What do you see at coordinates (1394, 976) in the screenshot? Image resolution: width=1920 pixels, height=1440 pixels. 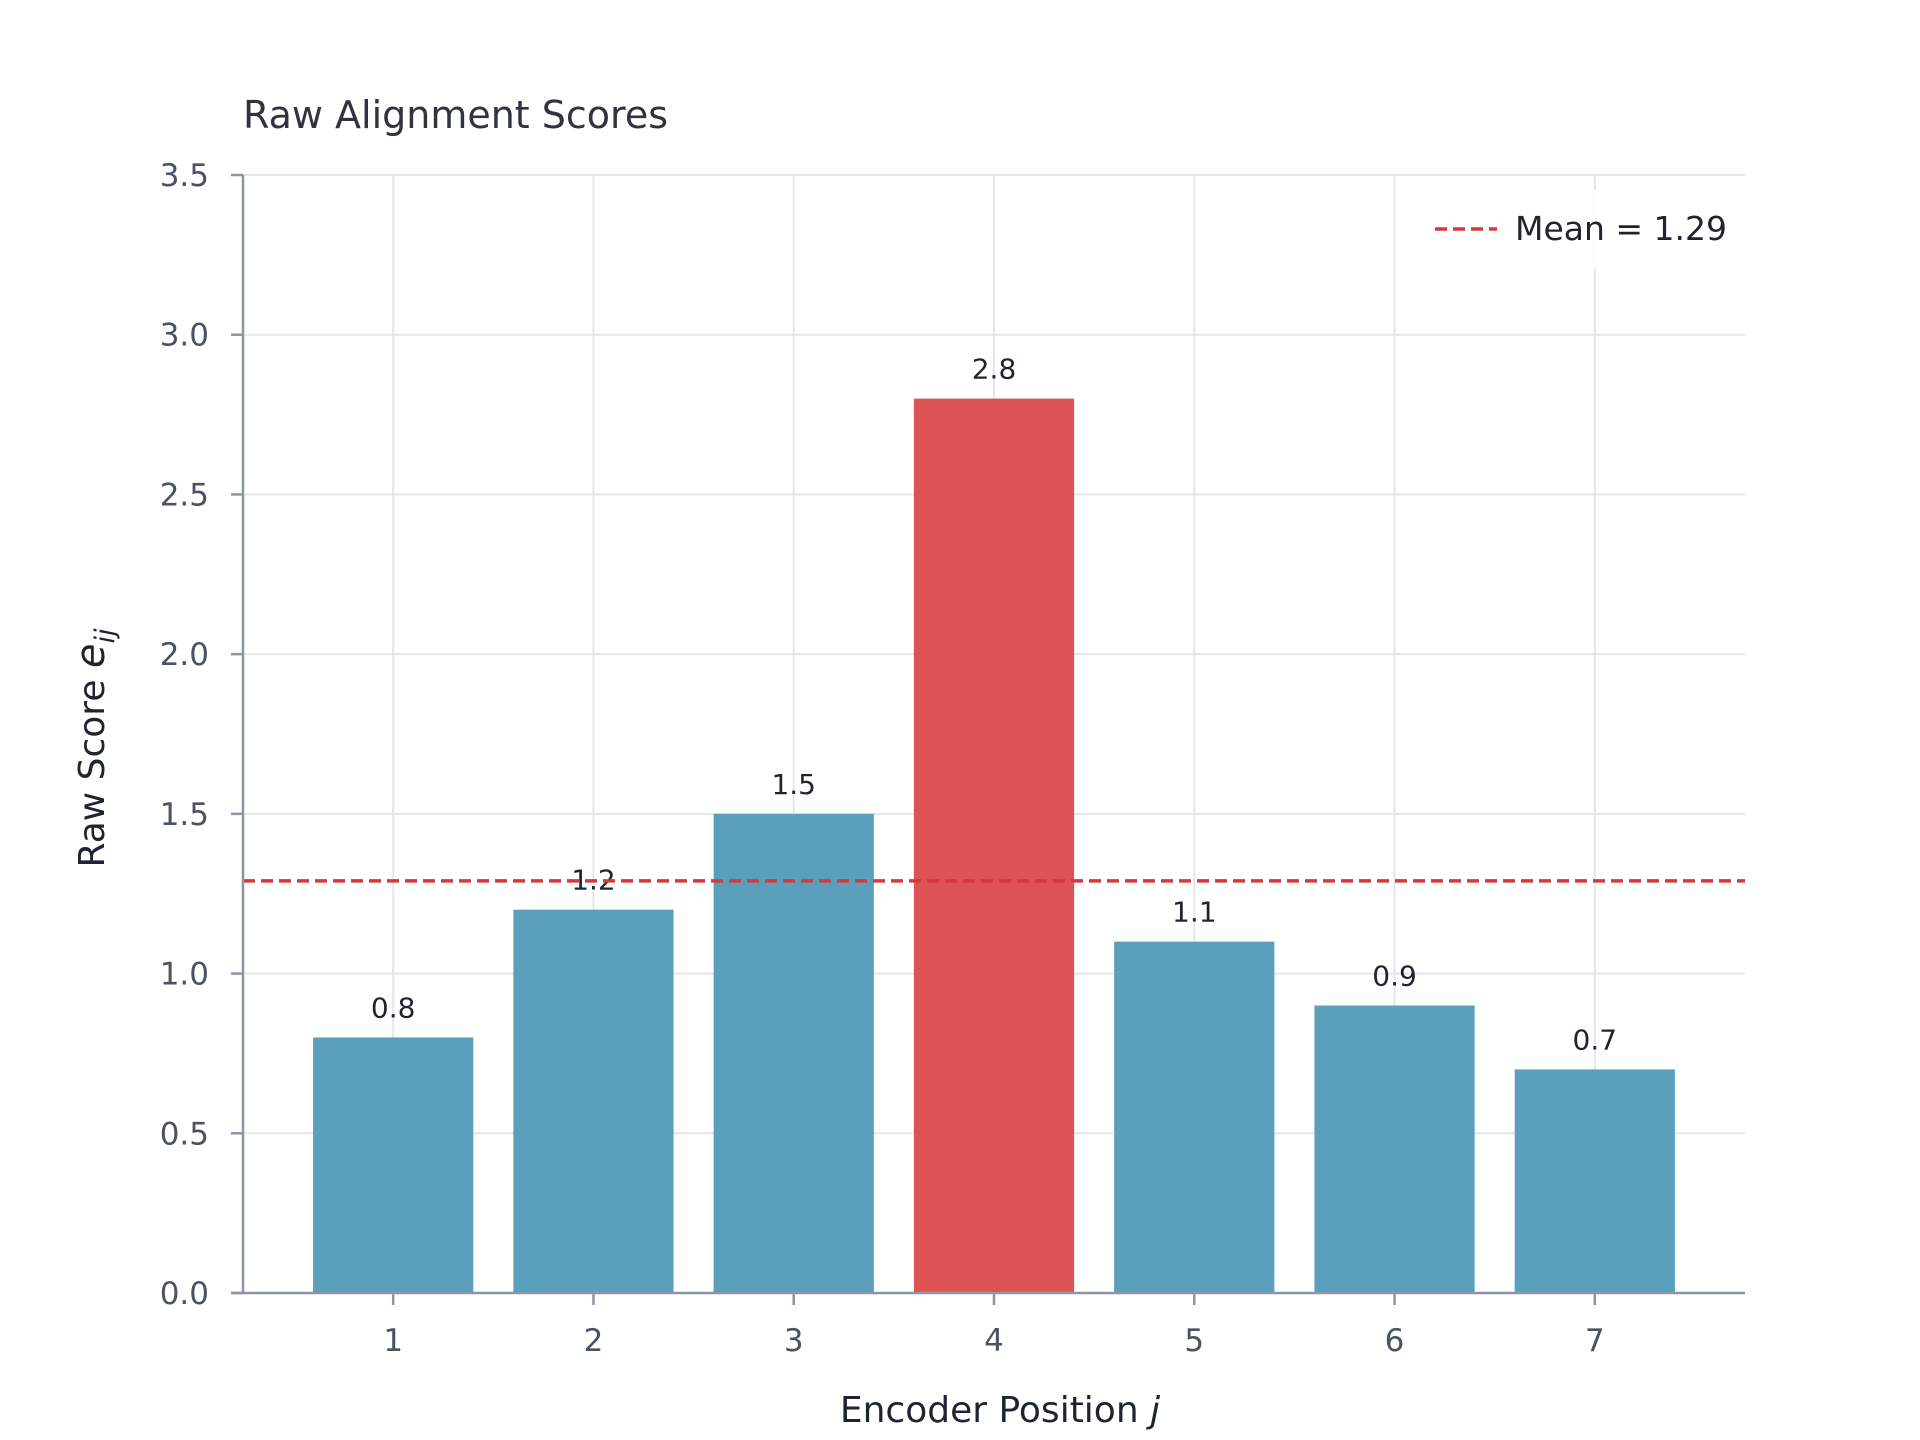 I see `bar-value-label: 0.9` at bounding box center [1394, 976].